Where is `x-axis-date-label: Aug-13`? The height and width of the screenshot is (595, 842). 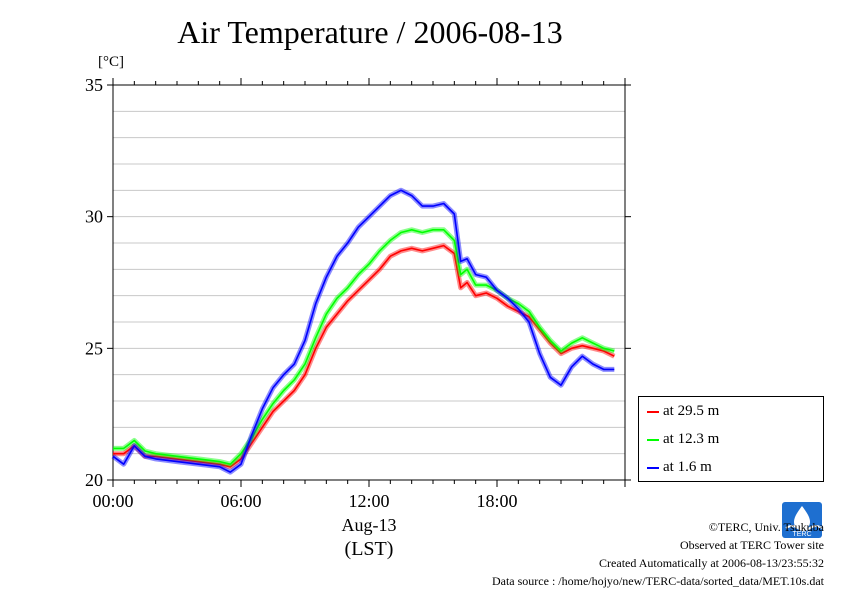
x-axis-date-label: Aug-13 is located at coordinates (369, 525).